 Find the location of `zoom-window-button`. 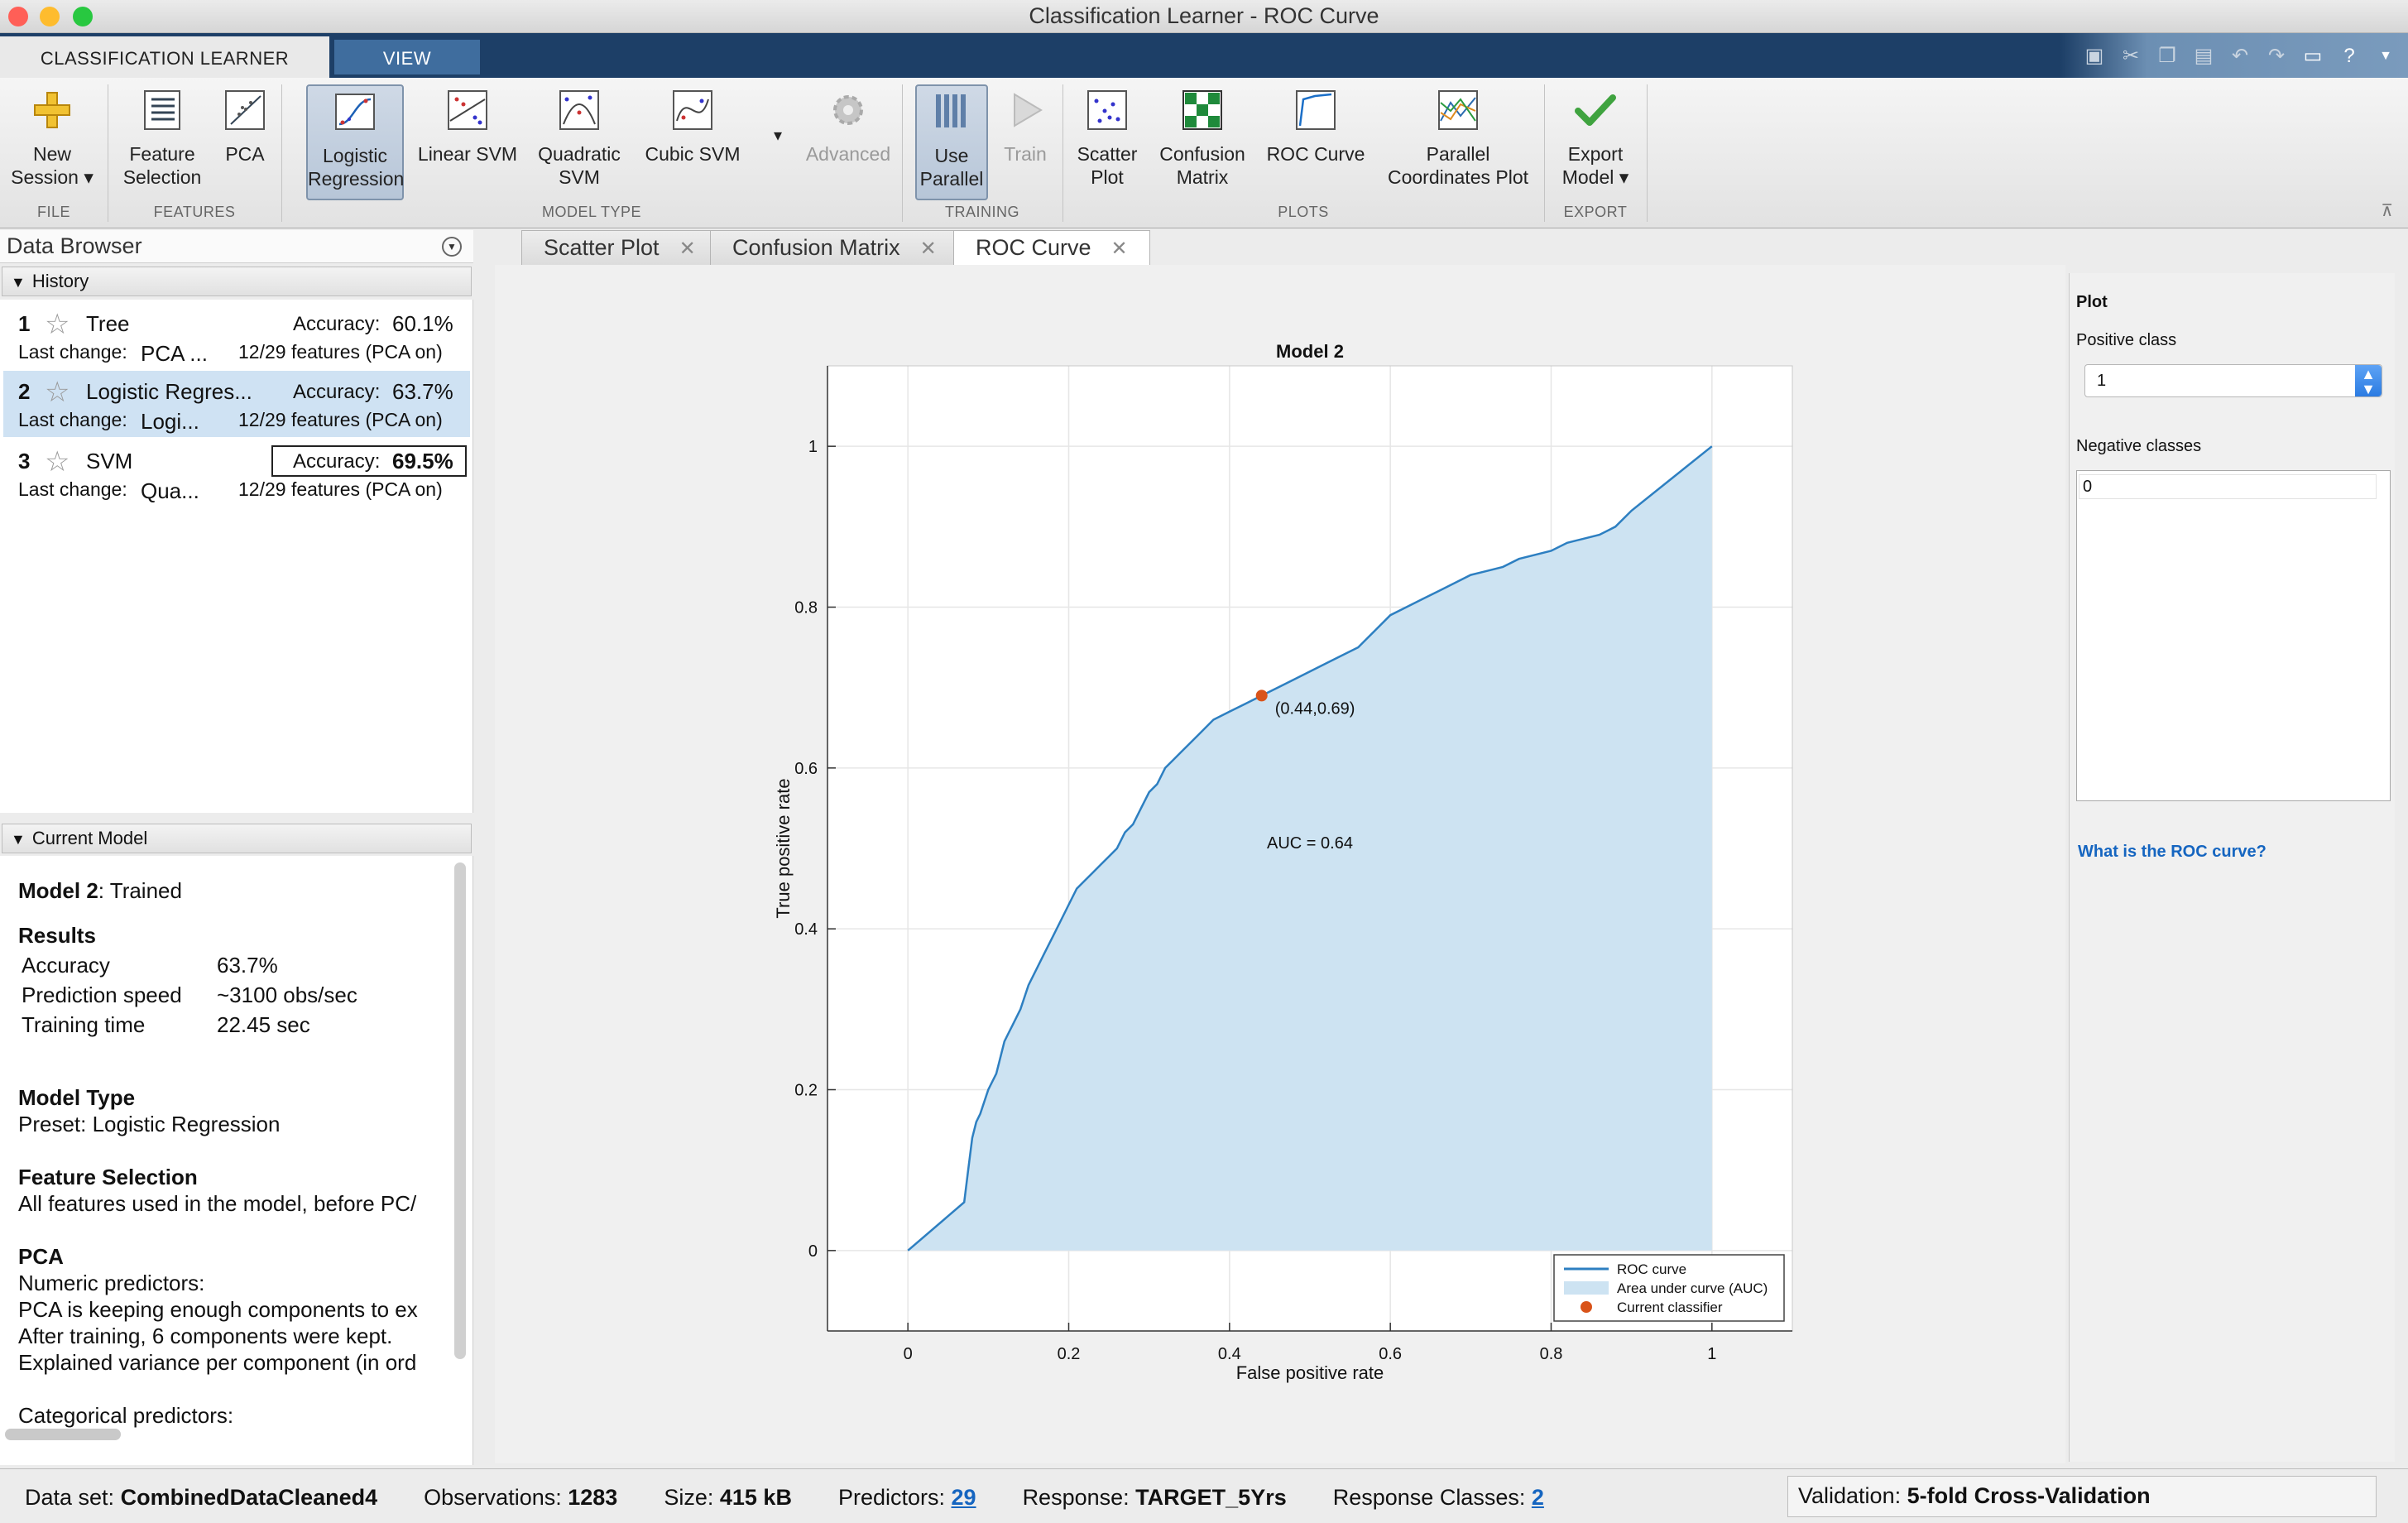

zoom-window-button is located at coordinates (83, 16).